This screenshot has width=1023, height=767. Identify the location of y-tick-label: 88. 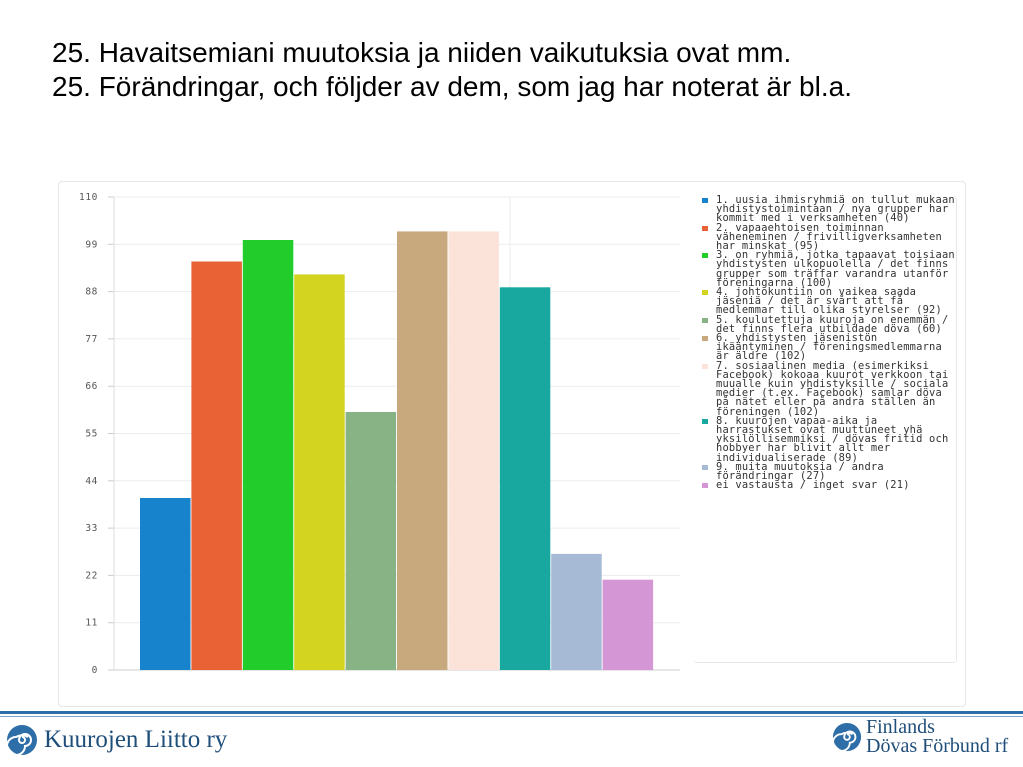
(91, 292).